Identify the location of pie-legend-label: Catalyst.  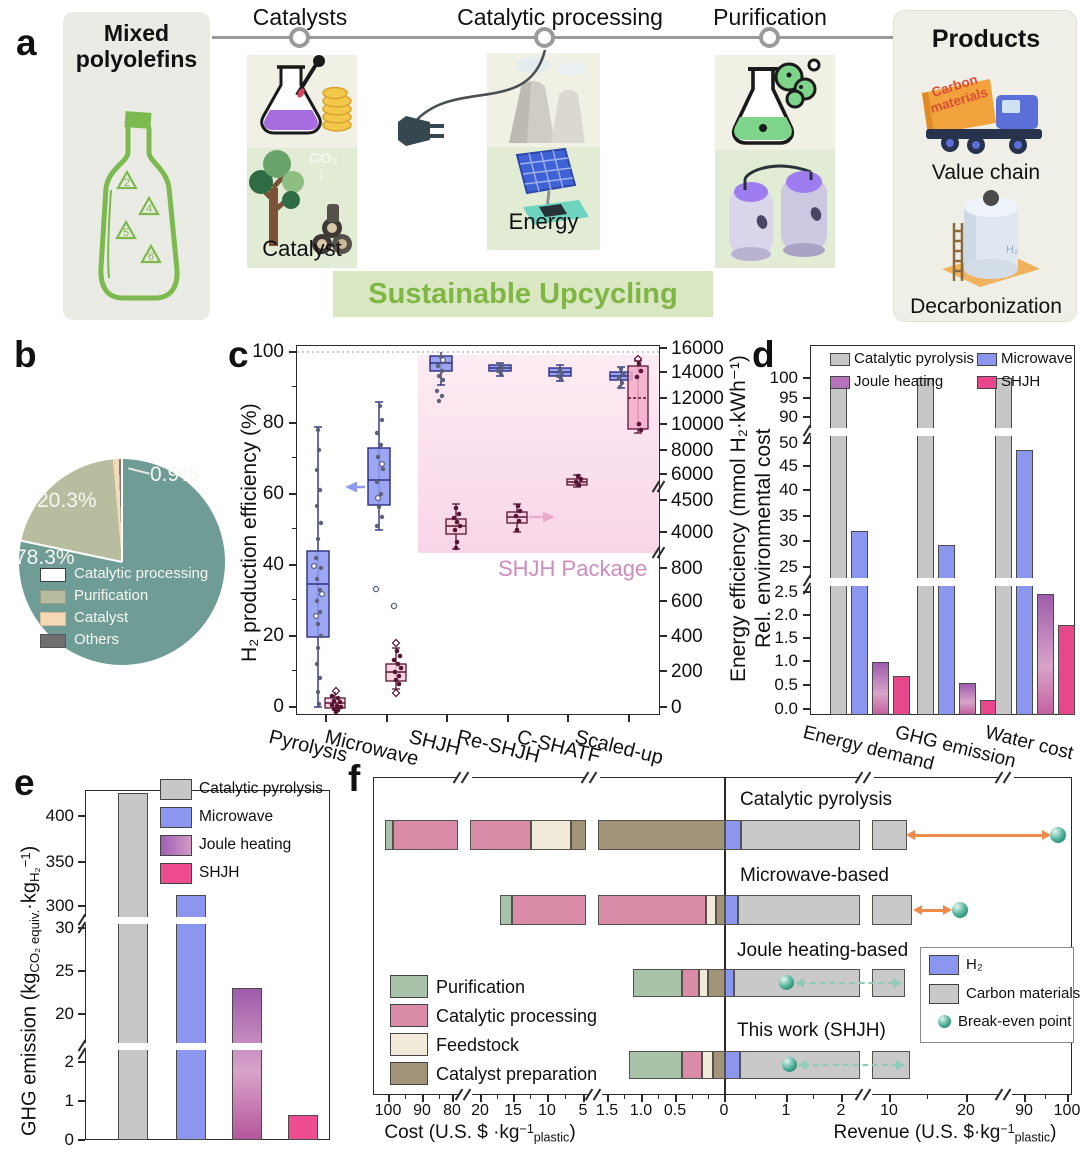
(101, 617).